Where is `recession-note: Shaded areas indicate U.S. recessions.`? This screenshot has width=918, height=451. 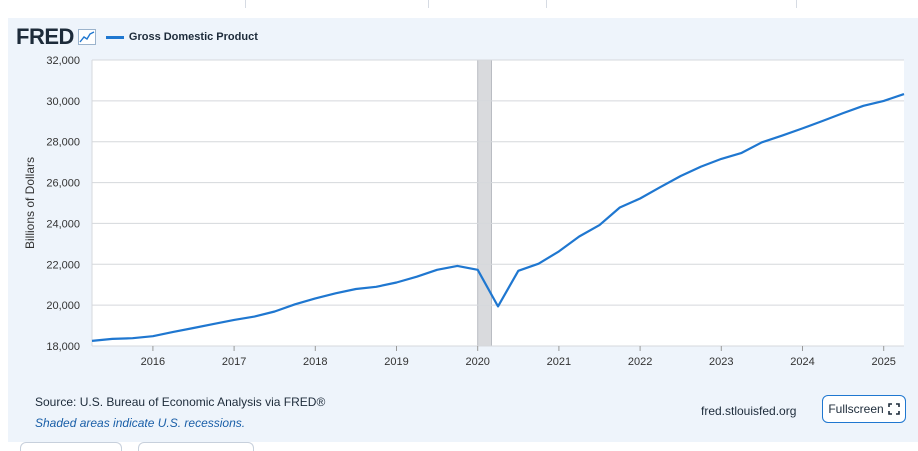
recession-note: Shaded areas indicate U.S. recessions. is located at coordinates (140, 423).